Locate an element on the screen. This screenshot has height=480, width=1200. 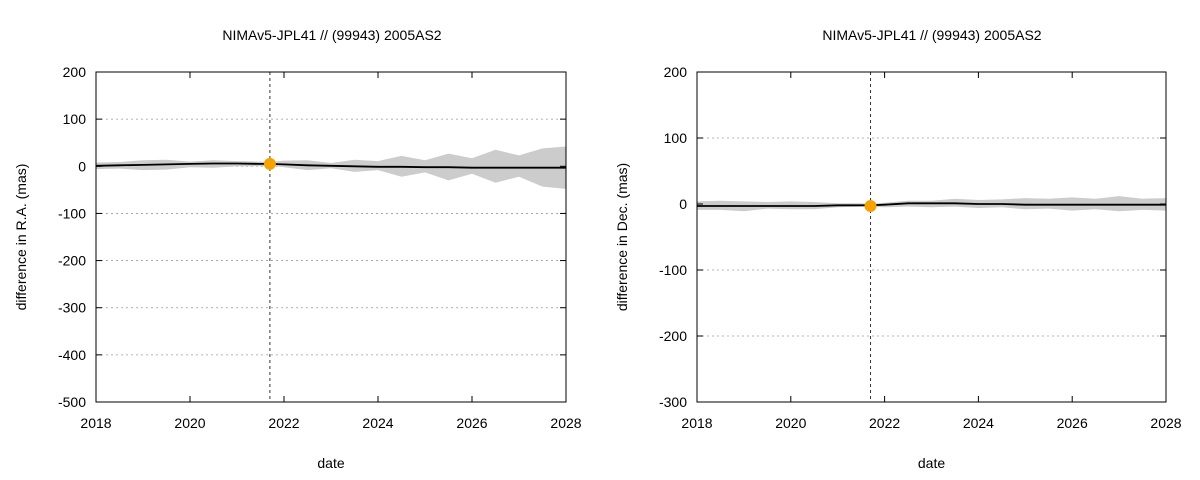
y-axis-label: difference in R.A. (mas) is located at coordinates (21, 237).